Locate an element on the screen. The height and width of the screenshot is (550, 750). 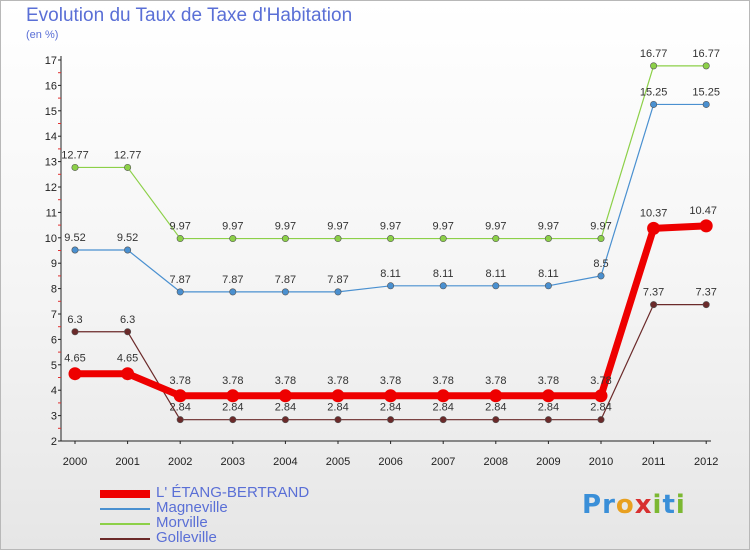
data-label-l-etang-bertrand-2009: 3.78 is located at coordinates (548, 381).